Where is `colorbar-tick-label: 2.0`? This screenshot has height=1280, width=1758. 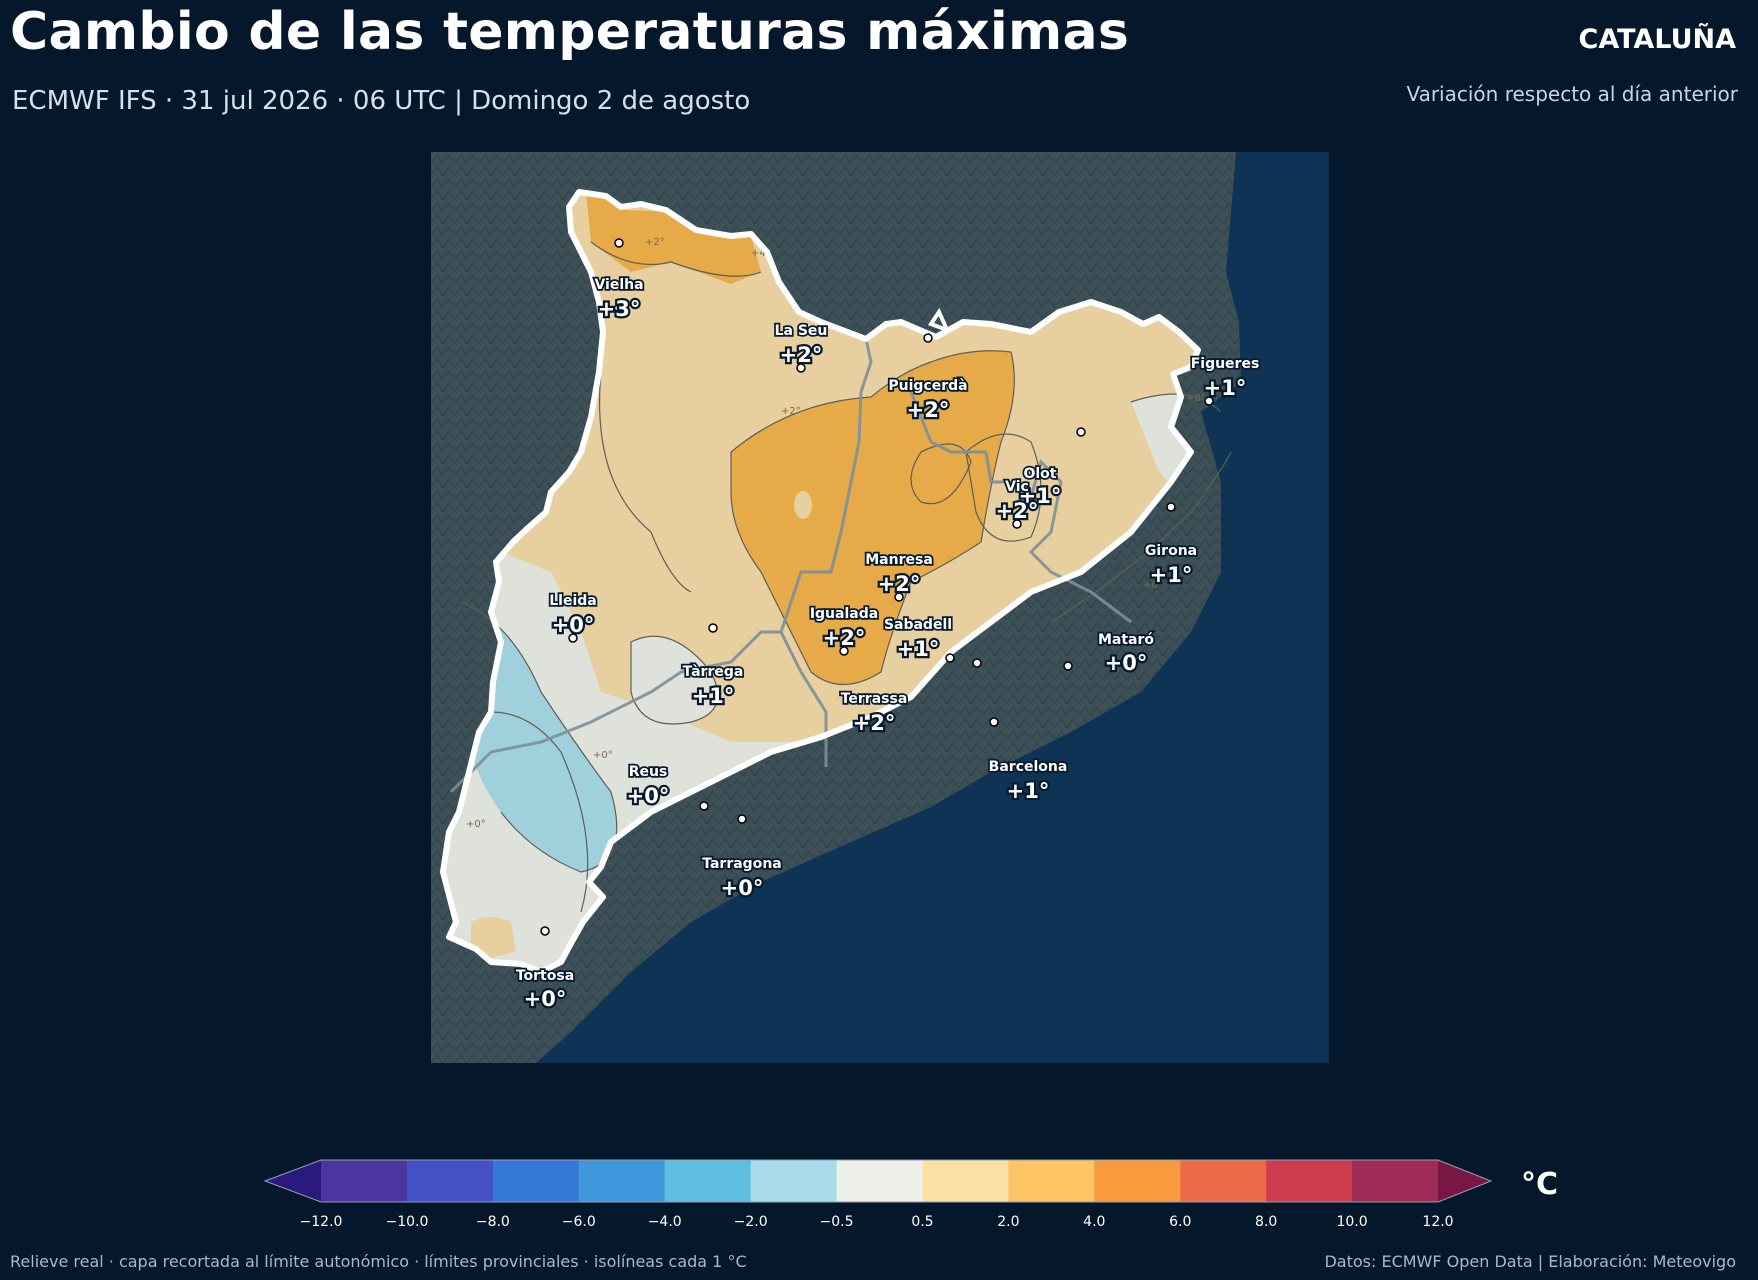 colorbar-tick-label: 2.0 is located at coordinates (1008, 1222).